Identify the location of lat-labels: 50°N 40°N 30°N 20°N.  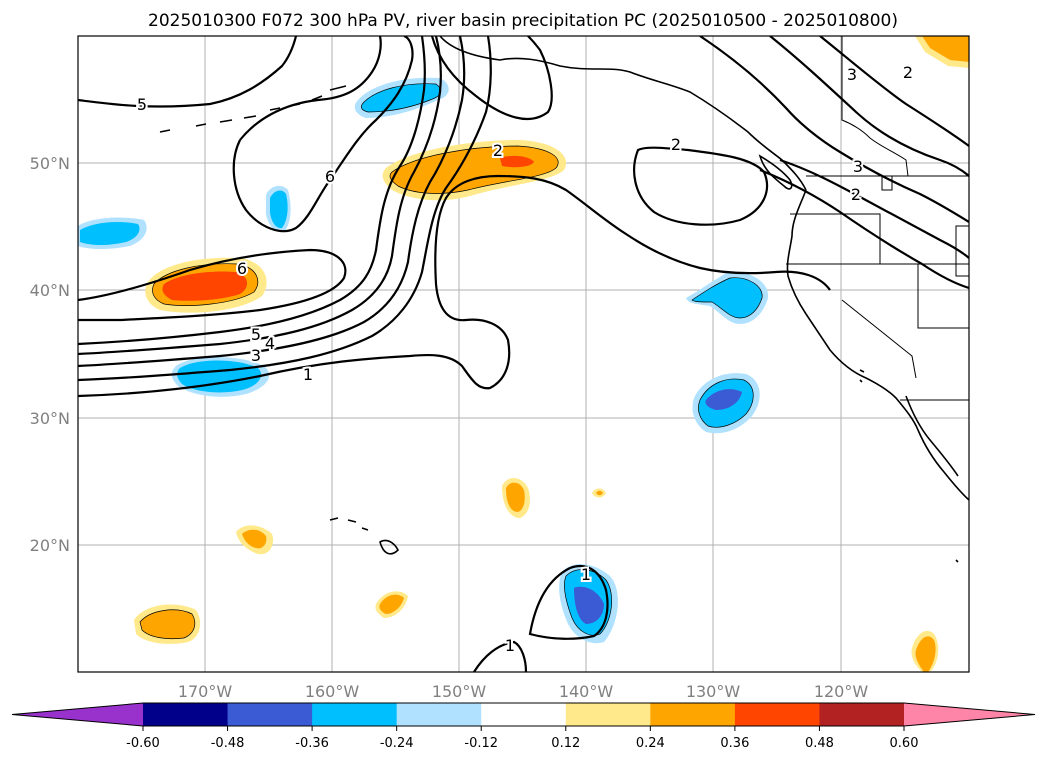
(50, 354).